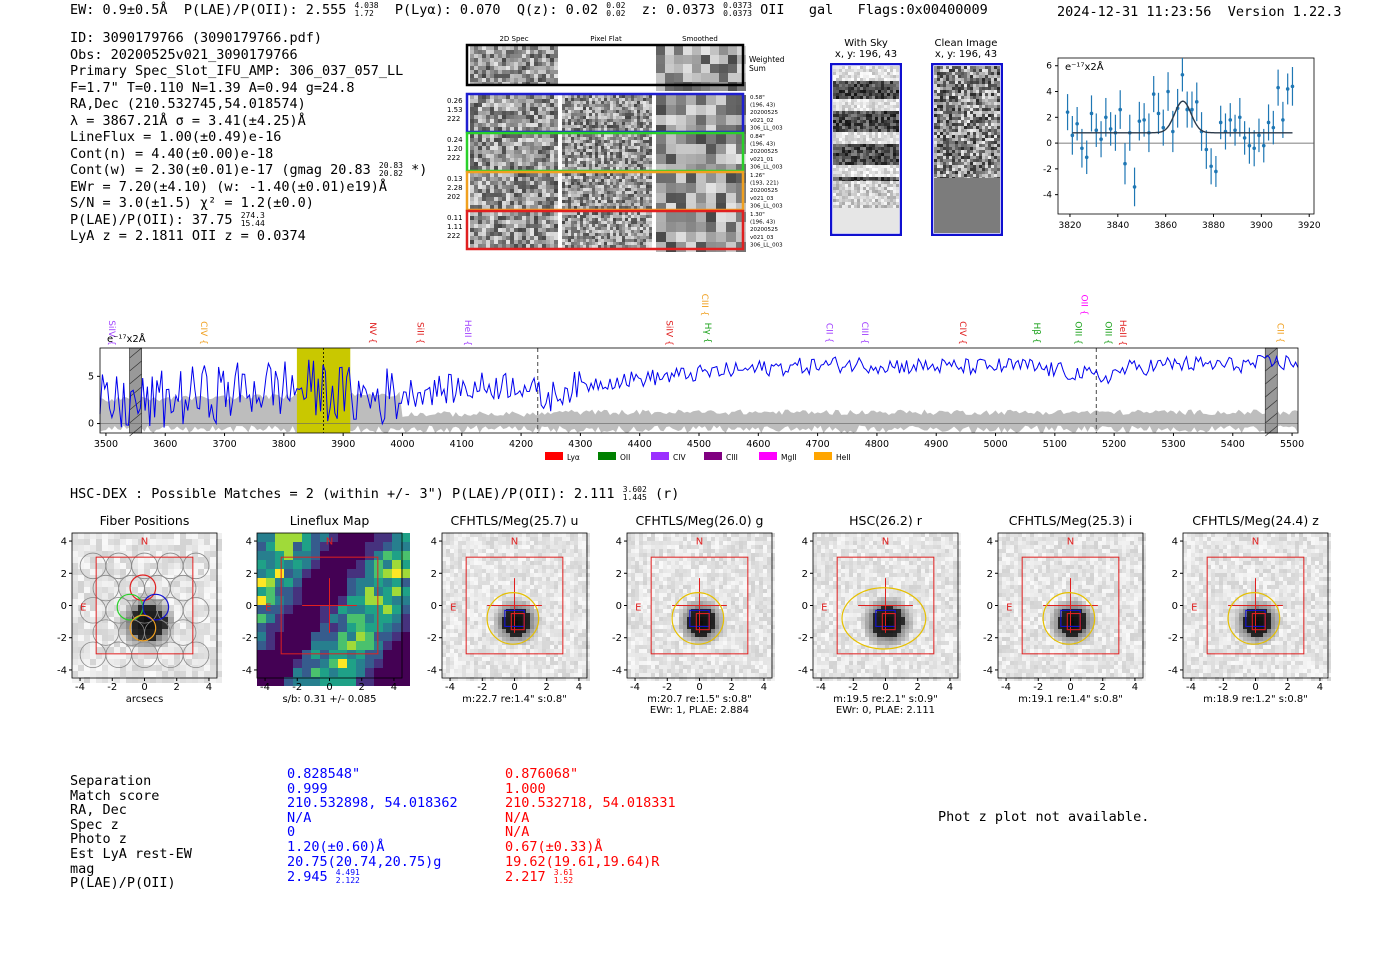  I want to click on spectrum-x-tick-label: 3800, so click(284, 444).